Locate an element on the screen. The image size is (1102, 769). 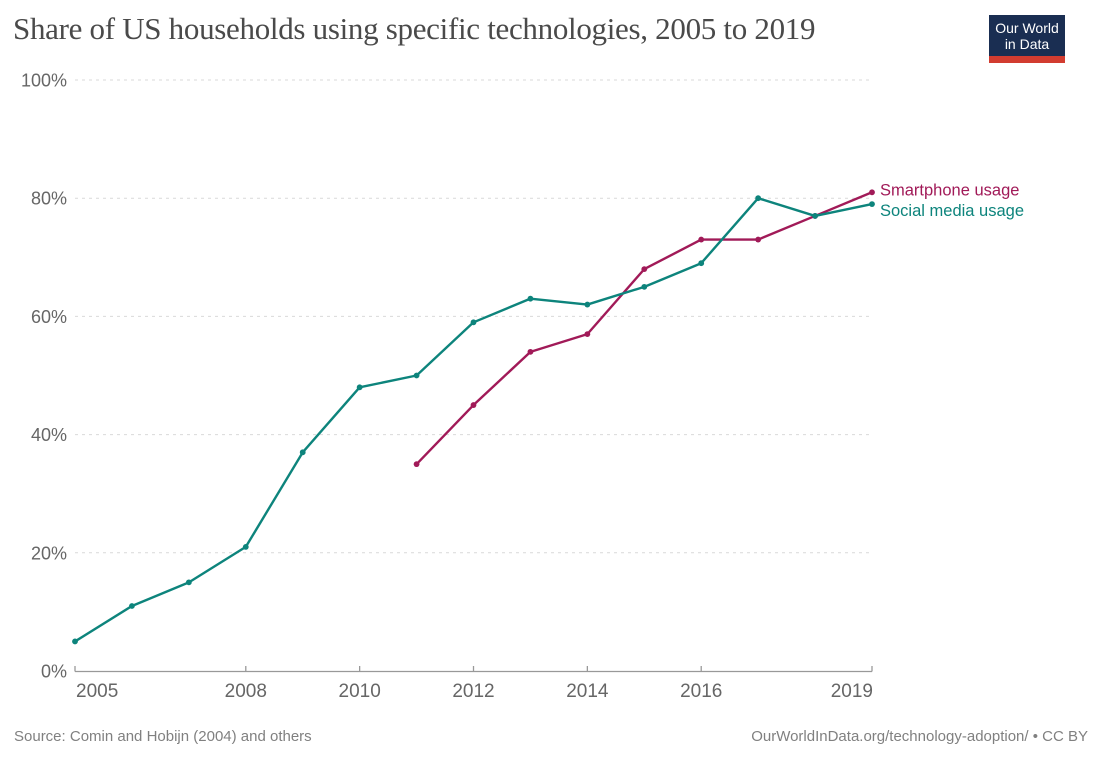
x-tick-label-2010: 2010 is located at coordinates (360, 691).